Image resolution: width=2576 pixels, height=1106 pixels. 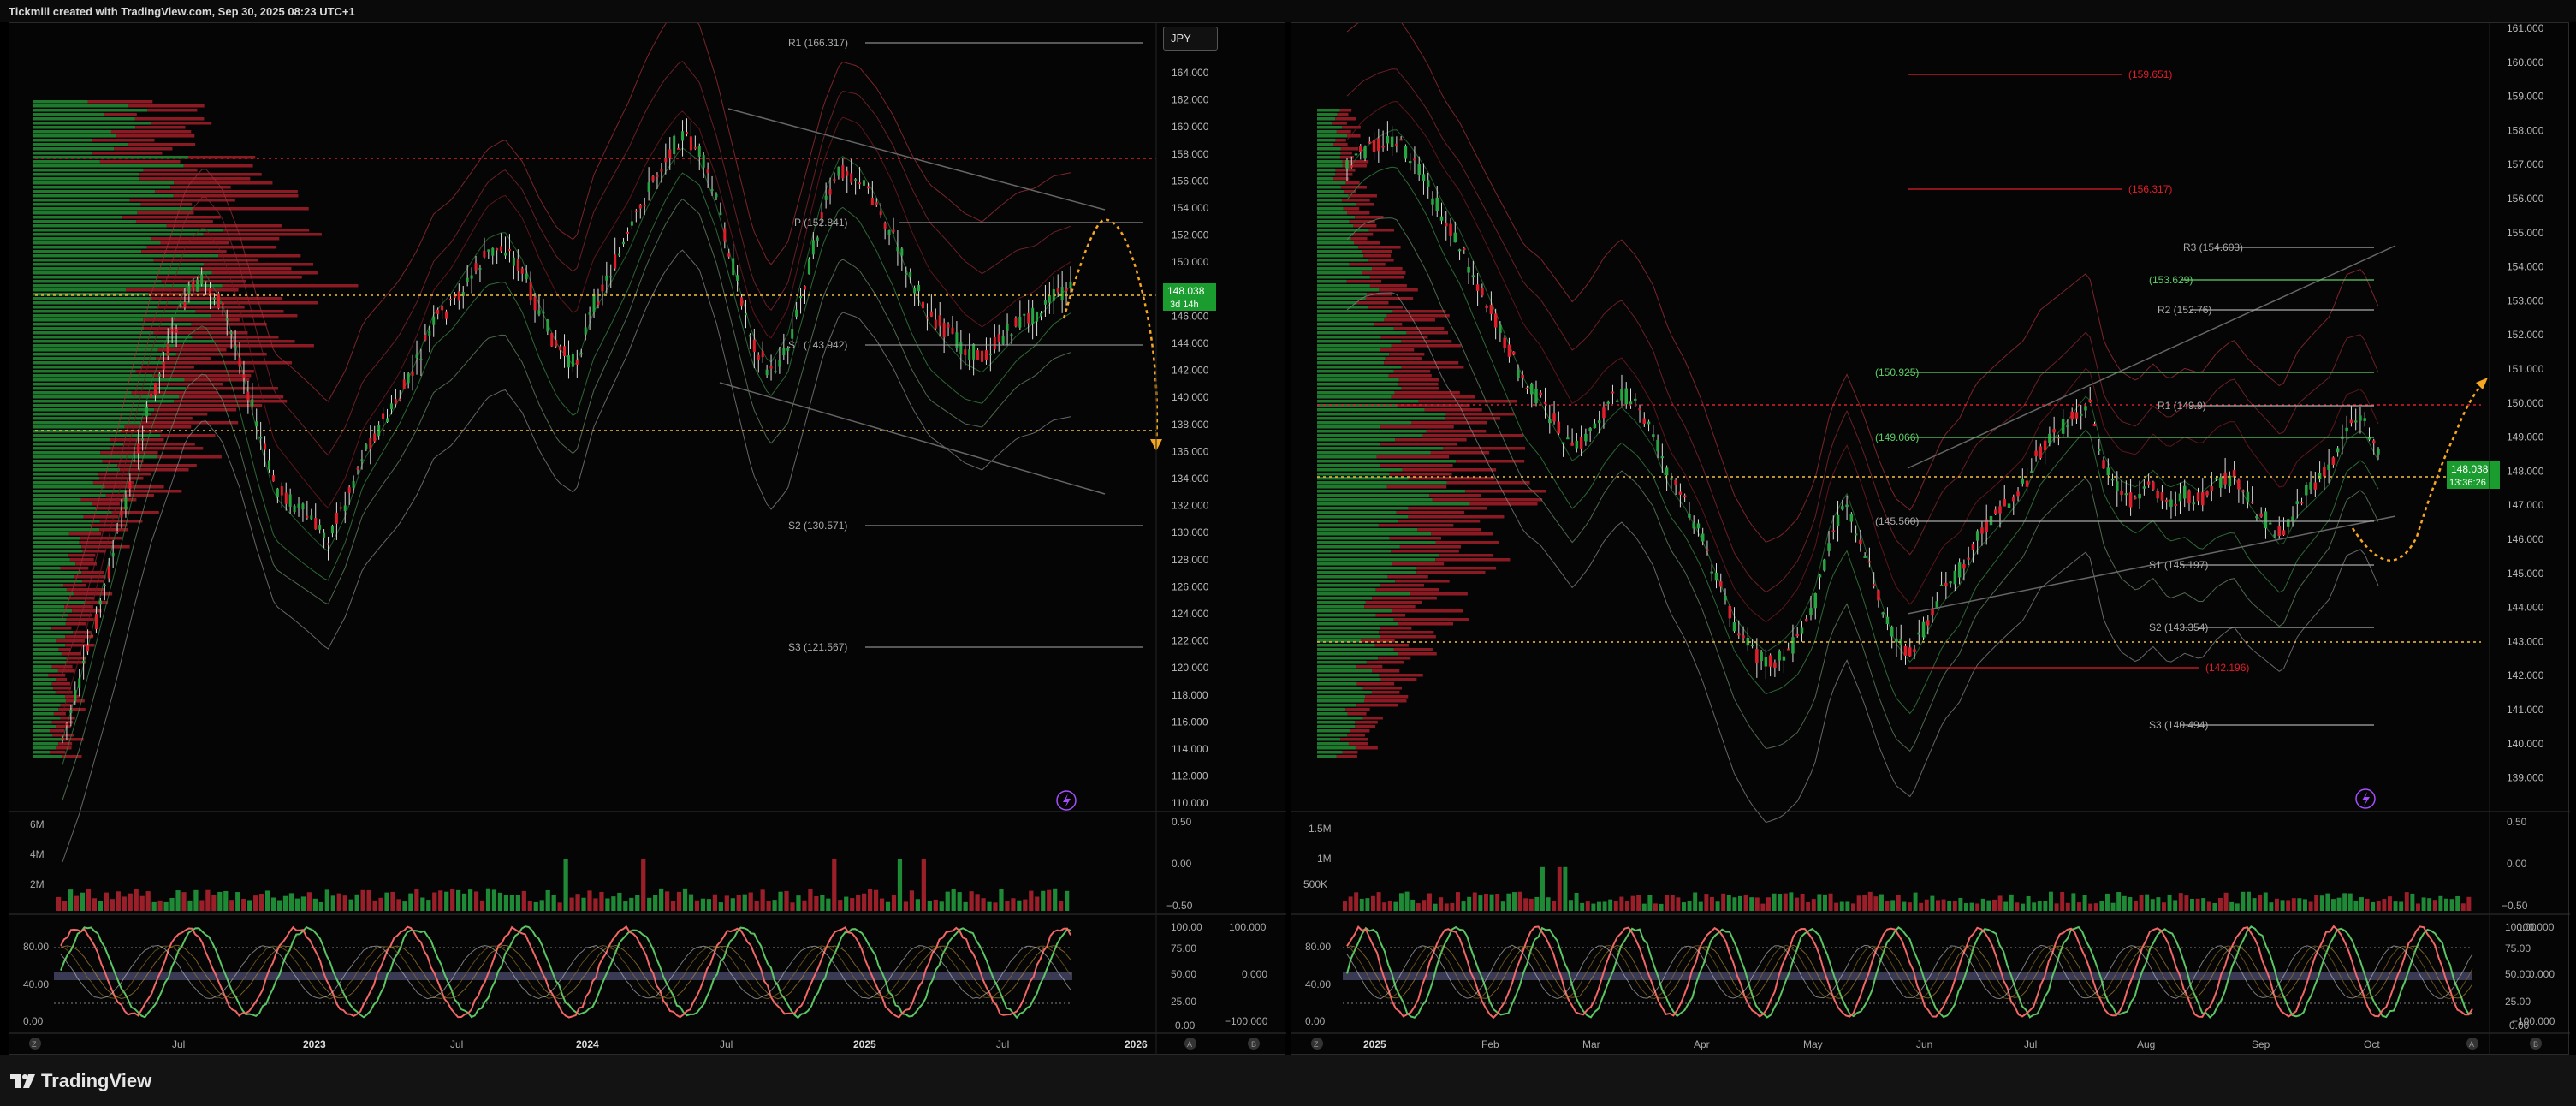 I want to click on stoch-axis-label: 0.00, so click(x=33, y=1021).